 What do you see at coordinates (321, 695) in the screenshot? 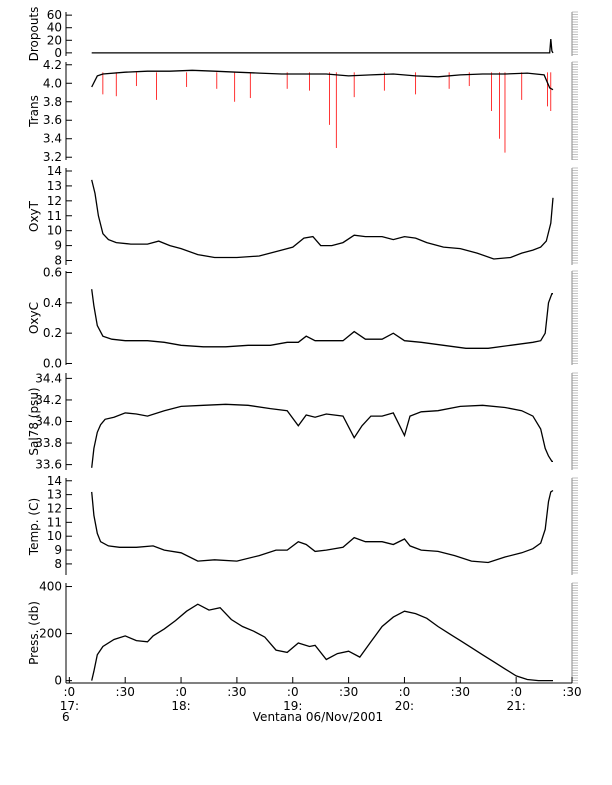
I see `x-axis: :017::30:018::30:019::30:020::30:021::30` at bounding box center [321, 695].